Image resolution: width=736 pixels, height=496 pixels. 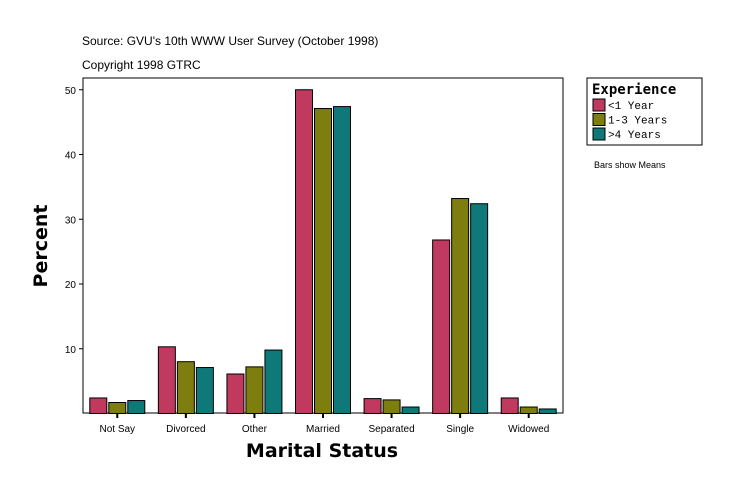 What do you see at coordinates (460, 429) in the screenshot?
I see `x-tick-label: Single` at bounding box center [460, 429].